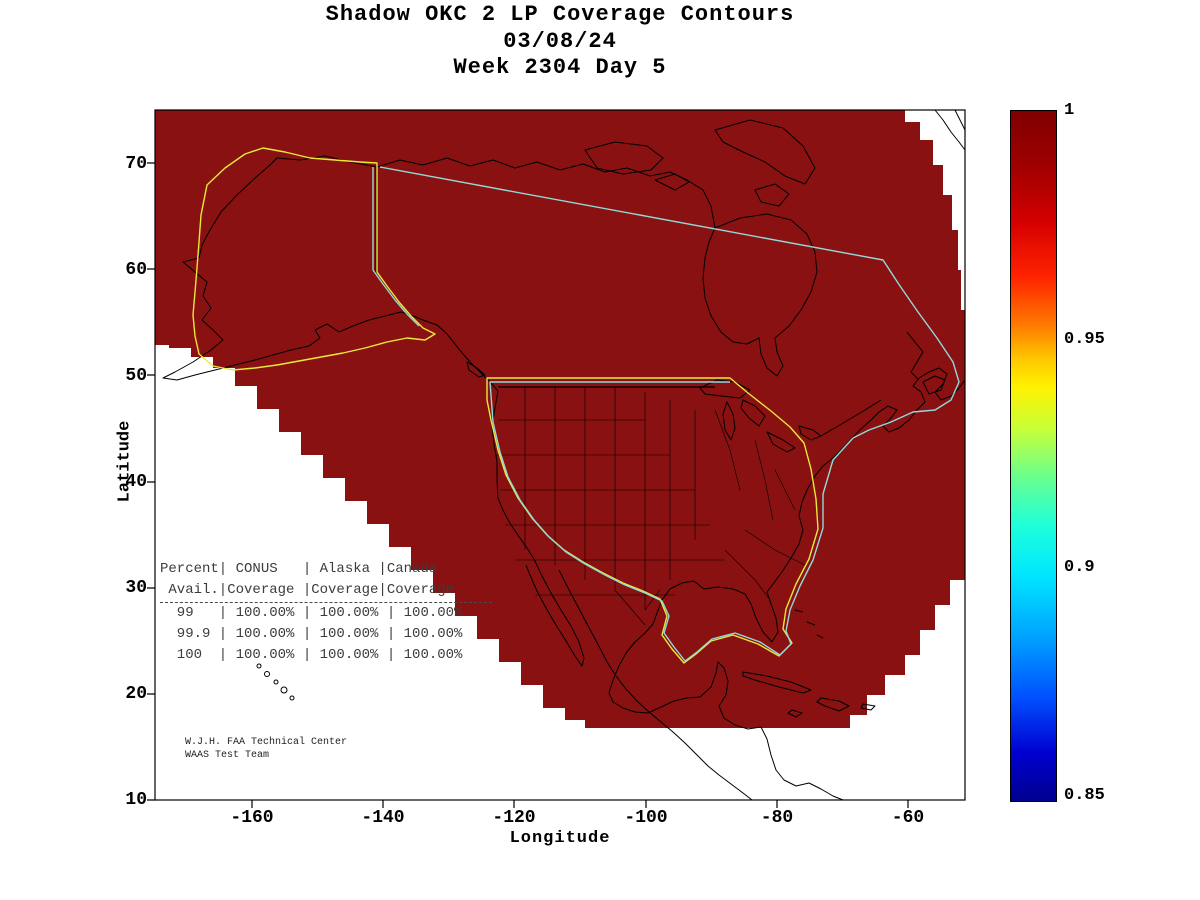 This screenshot has width=1200, height=900. I want to click on colorbar-tick-0-9: 0.9, so click(1079, 567).